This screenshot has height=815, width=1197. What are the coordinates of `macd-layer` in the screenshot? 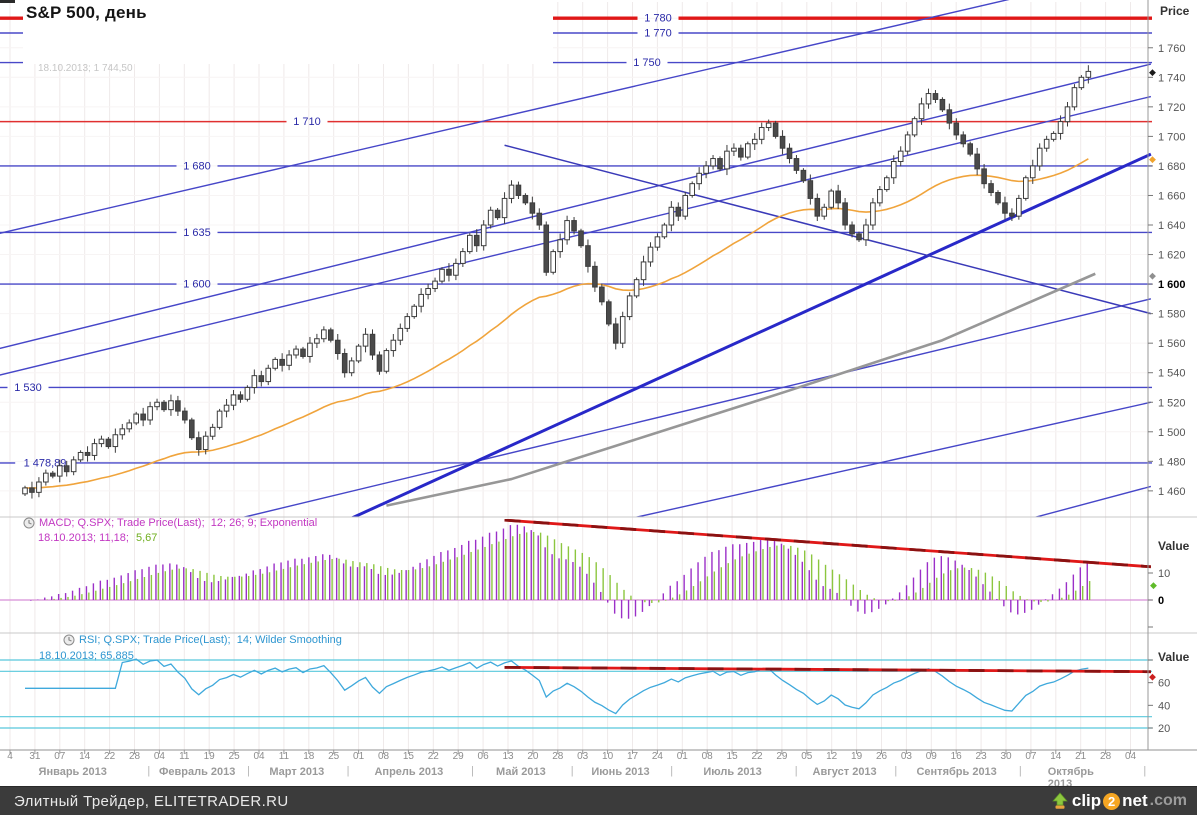 It's located at (576, 569).